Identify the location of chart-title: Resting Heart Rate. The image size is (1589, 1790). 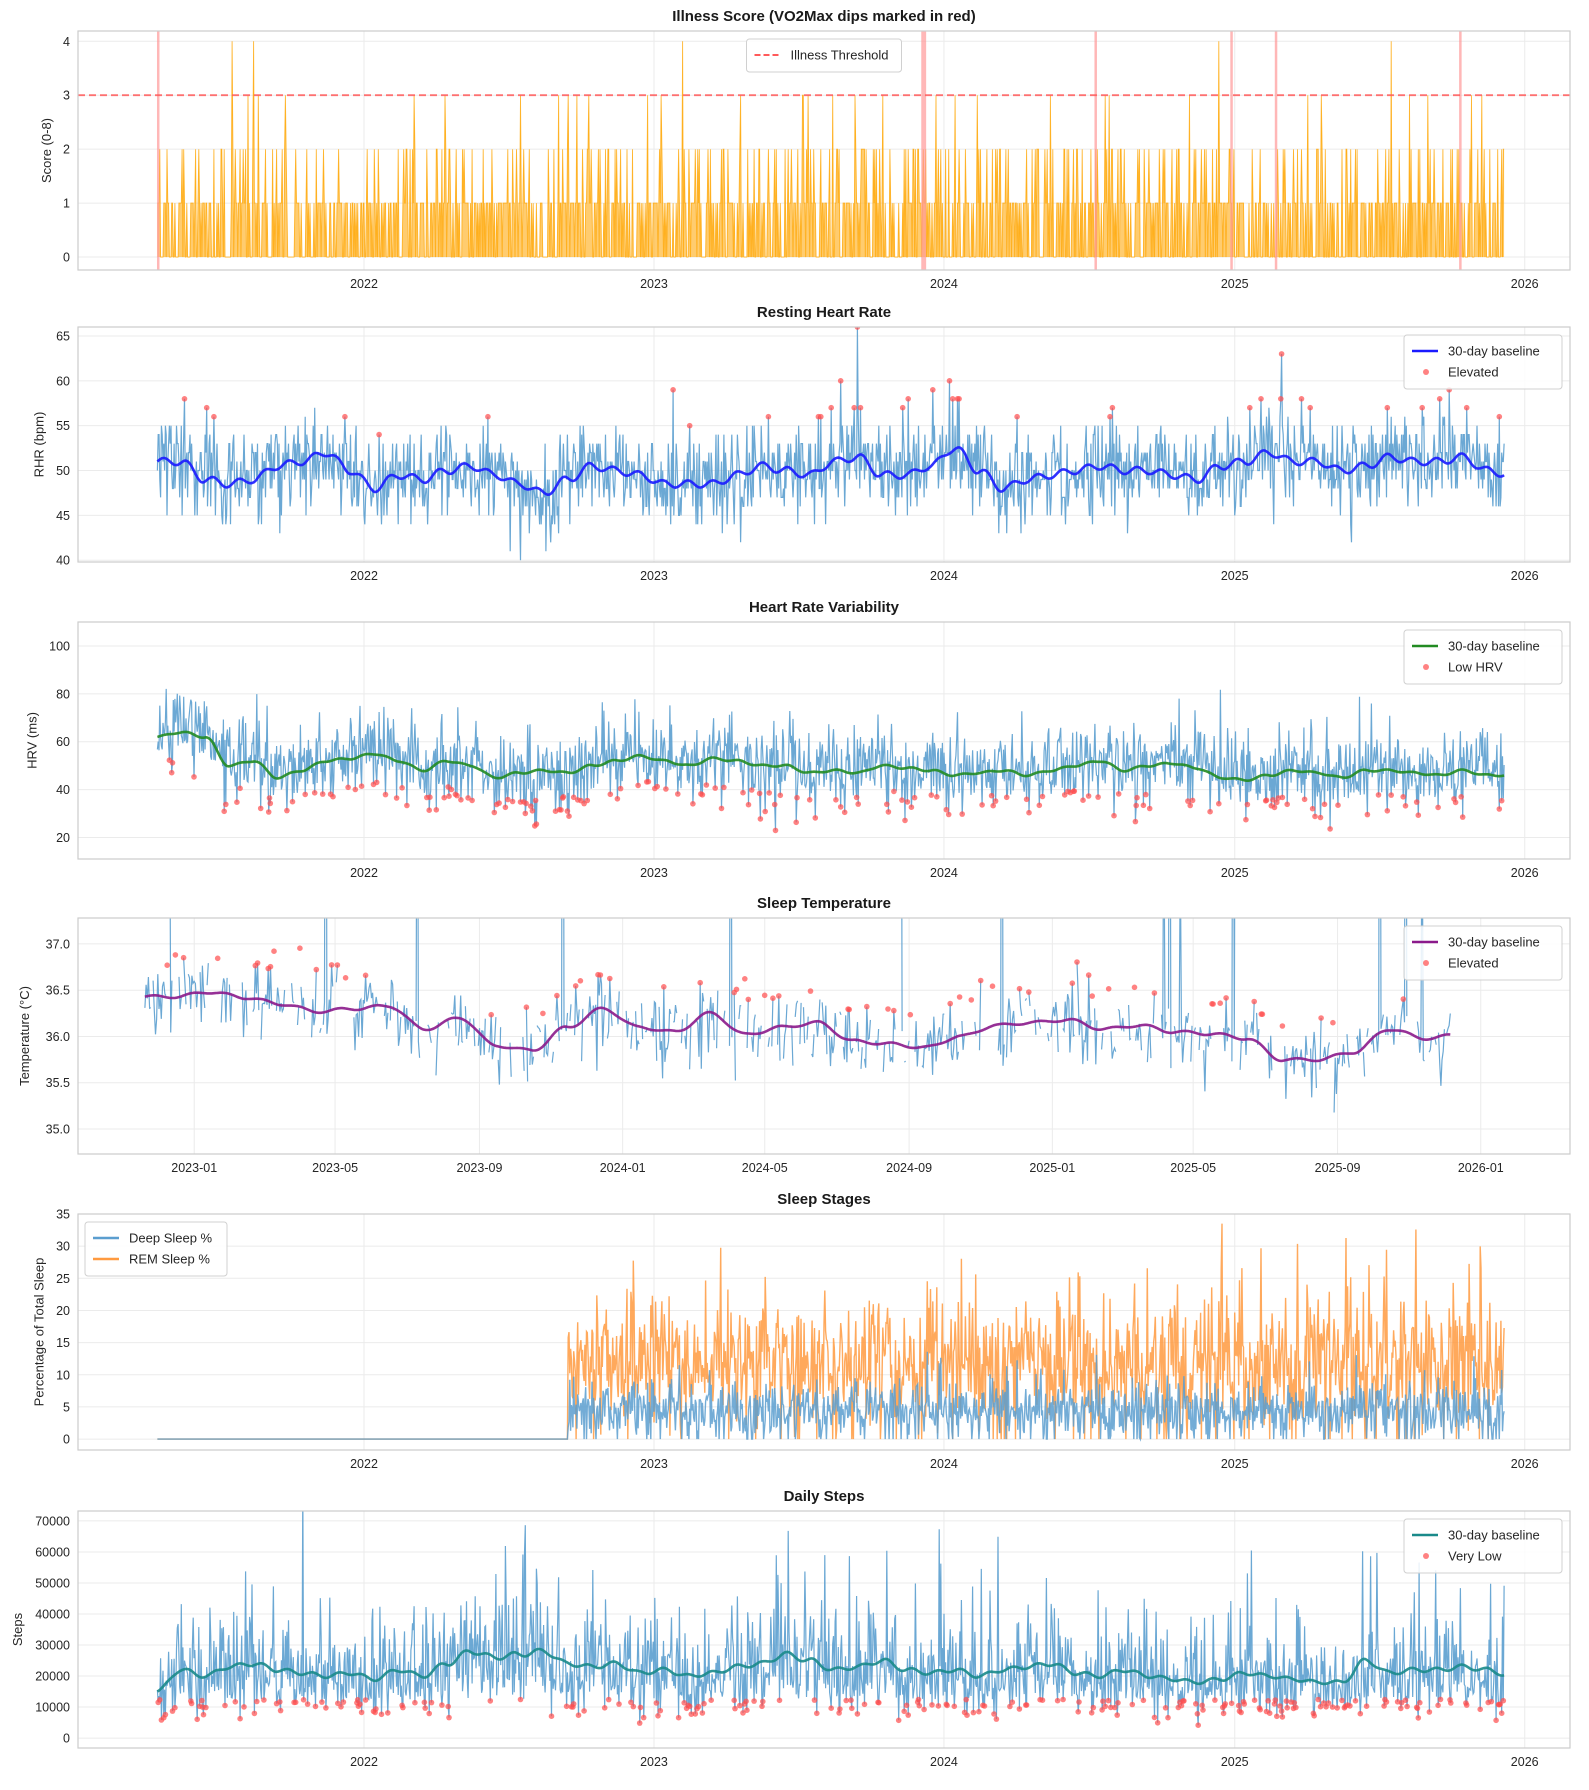
(824, 312).